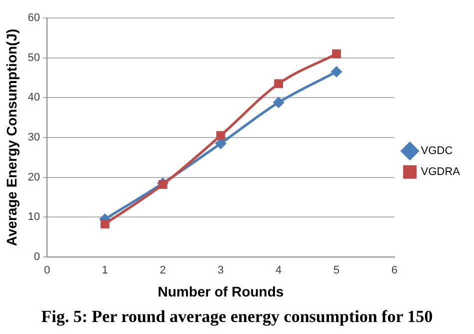  What do you see at coordinates (105, 270) in the screenshot?
I see `x-tick-label: 1` at bounding box center [105, 270].